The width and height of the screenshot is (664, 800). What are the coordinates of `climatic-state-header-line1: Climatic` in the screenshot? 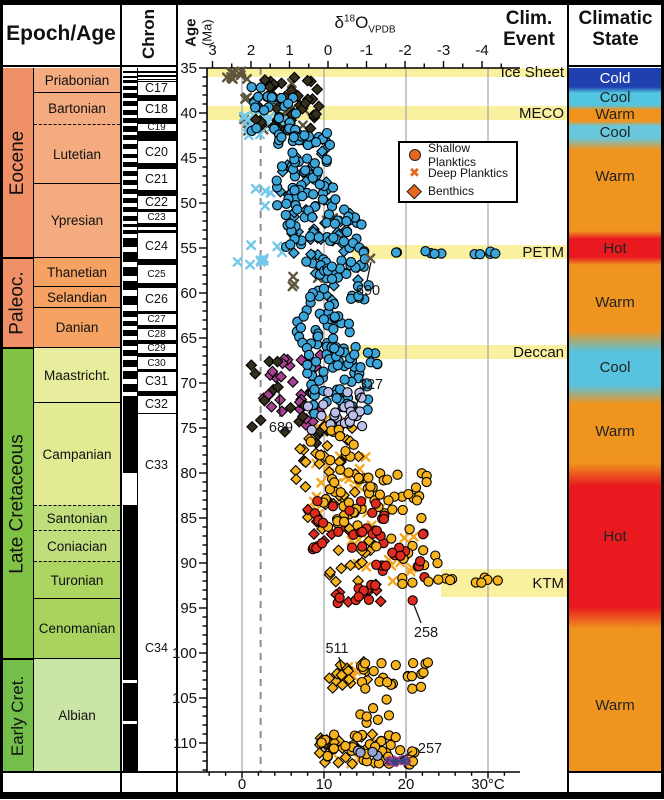 It's located at (615, 18).